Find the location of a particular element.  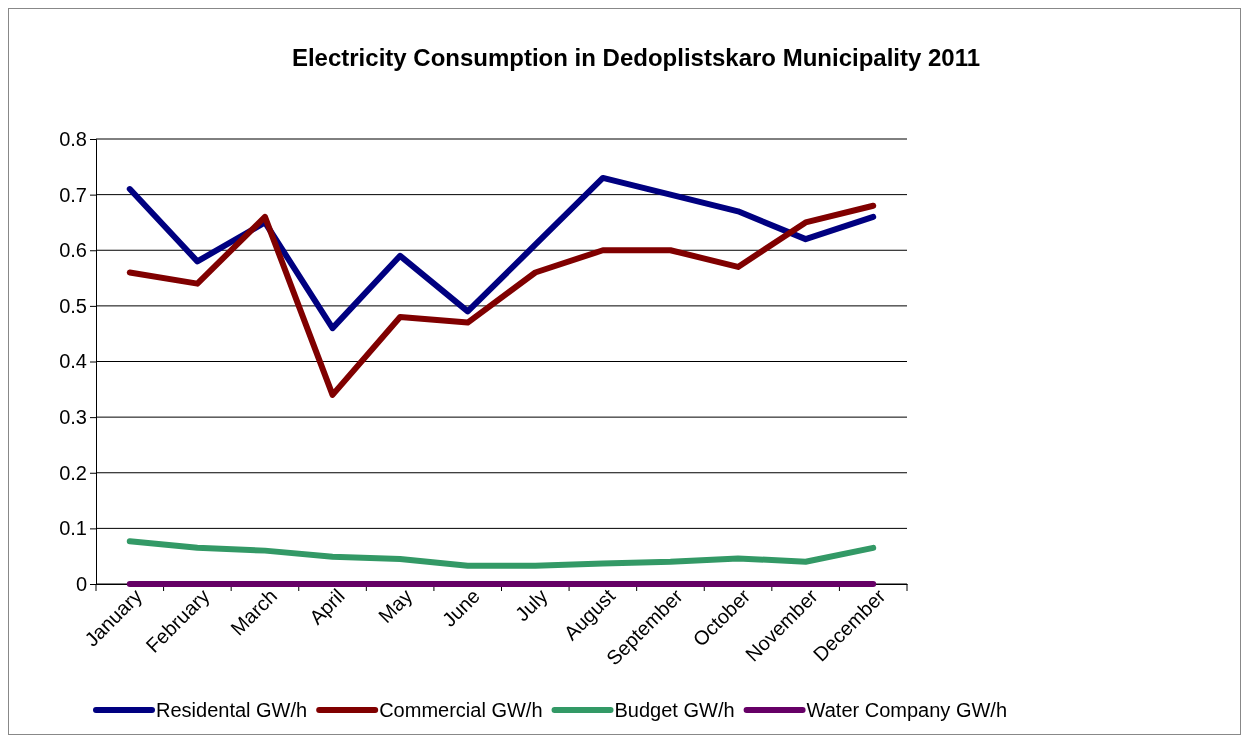

legend-label: Budget GW/h is located at coordinates (674, 710).